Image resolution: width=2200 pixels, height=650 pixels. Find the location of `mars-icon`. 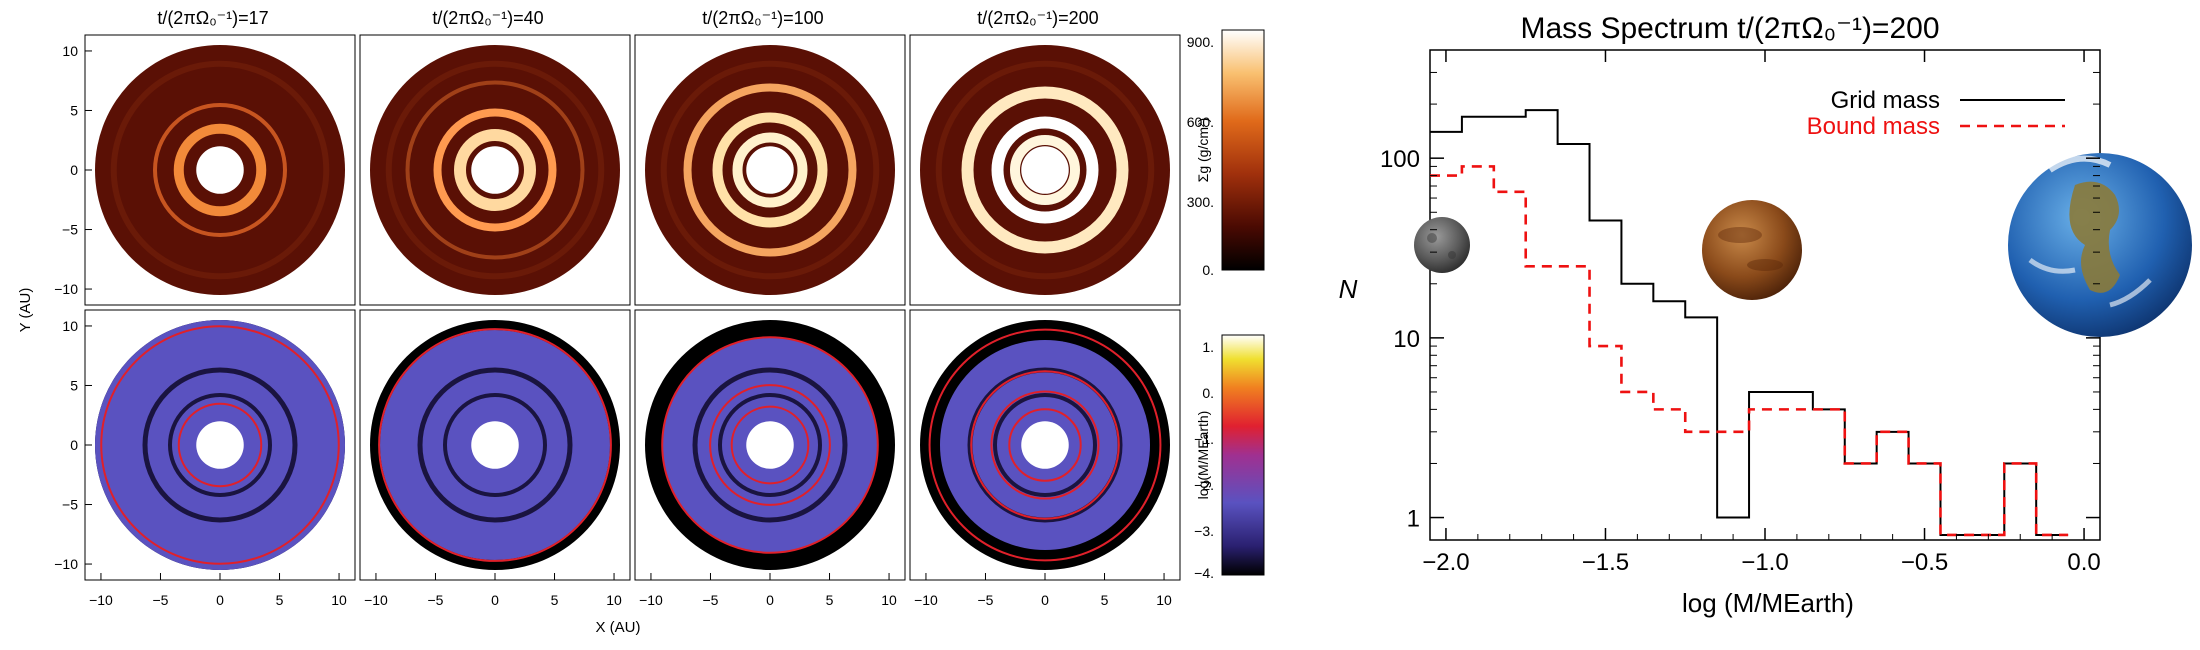

mars-icon is located at coordinates (1752, 250).